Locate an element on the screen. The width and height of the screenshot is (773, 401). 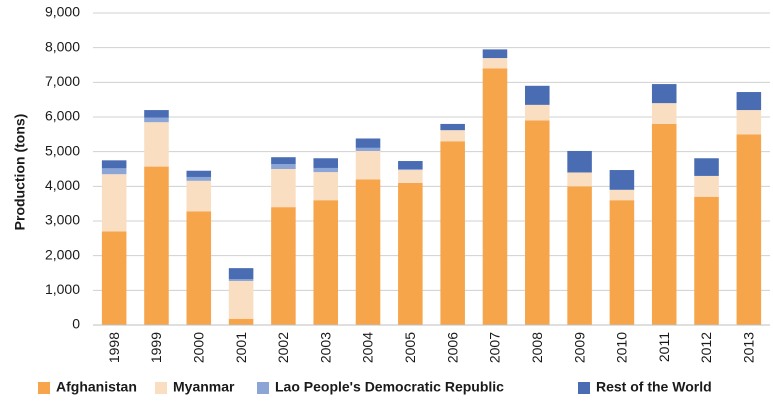
x-tick-label: 2000 is located at coordinates (198, 347).